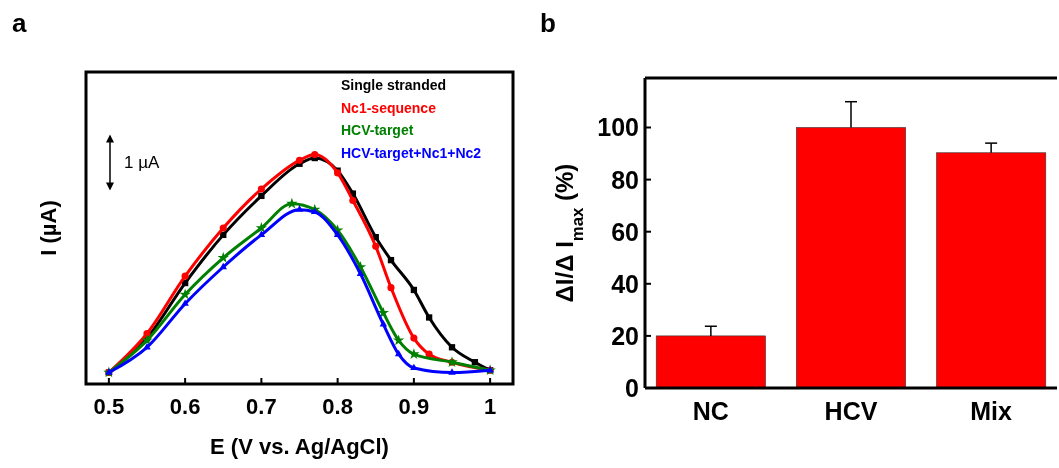 This screenshot has height=468, width=1059. I want to click on x-tick-label: 0.5, so click(109, 406).